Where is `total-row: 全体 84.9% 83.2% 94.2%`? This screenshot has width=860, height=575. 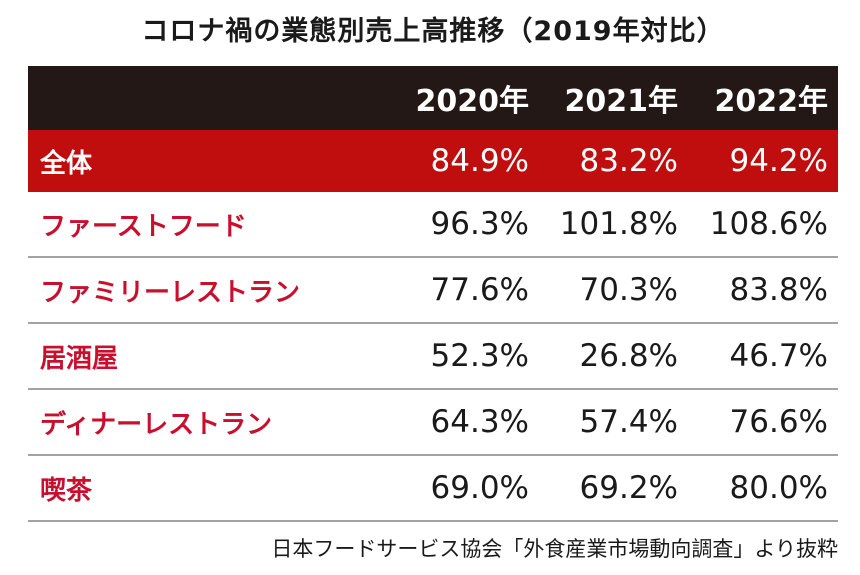 total-row: 全体 84.9% 83.2% 94.2% is located at coordinates (433, 161).